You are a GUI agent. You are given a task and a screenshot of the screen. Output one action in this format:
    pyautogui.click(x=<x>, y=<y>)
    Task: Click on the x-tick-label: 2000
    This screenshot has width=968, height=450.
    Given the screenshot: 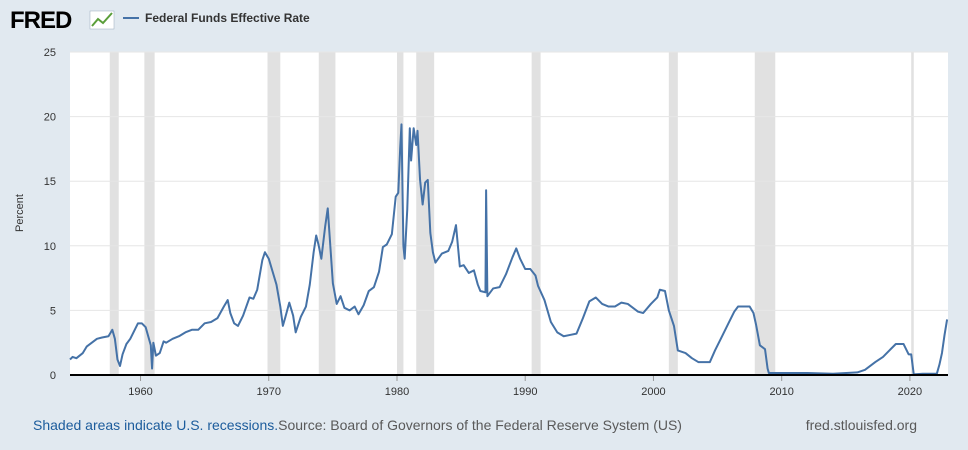 What is the action you would take?
    pyautogui.click(x=653, y=392)
    